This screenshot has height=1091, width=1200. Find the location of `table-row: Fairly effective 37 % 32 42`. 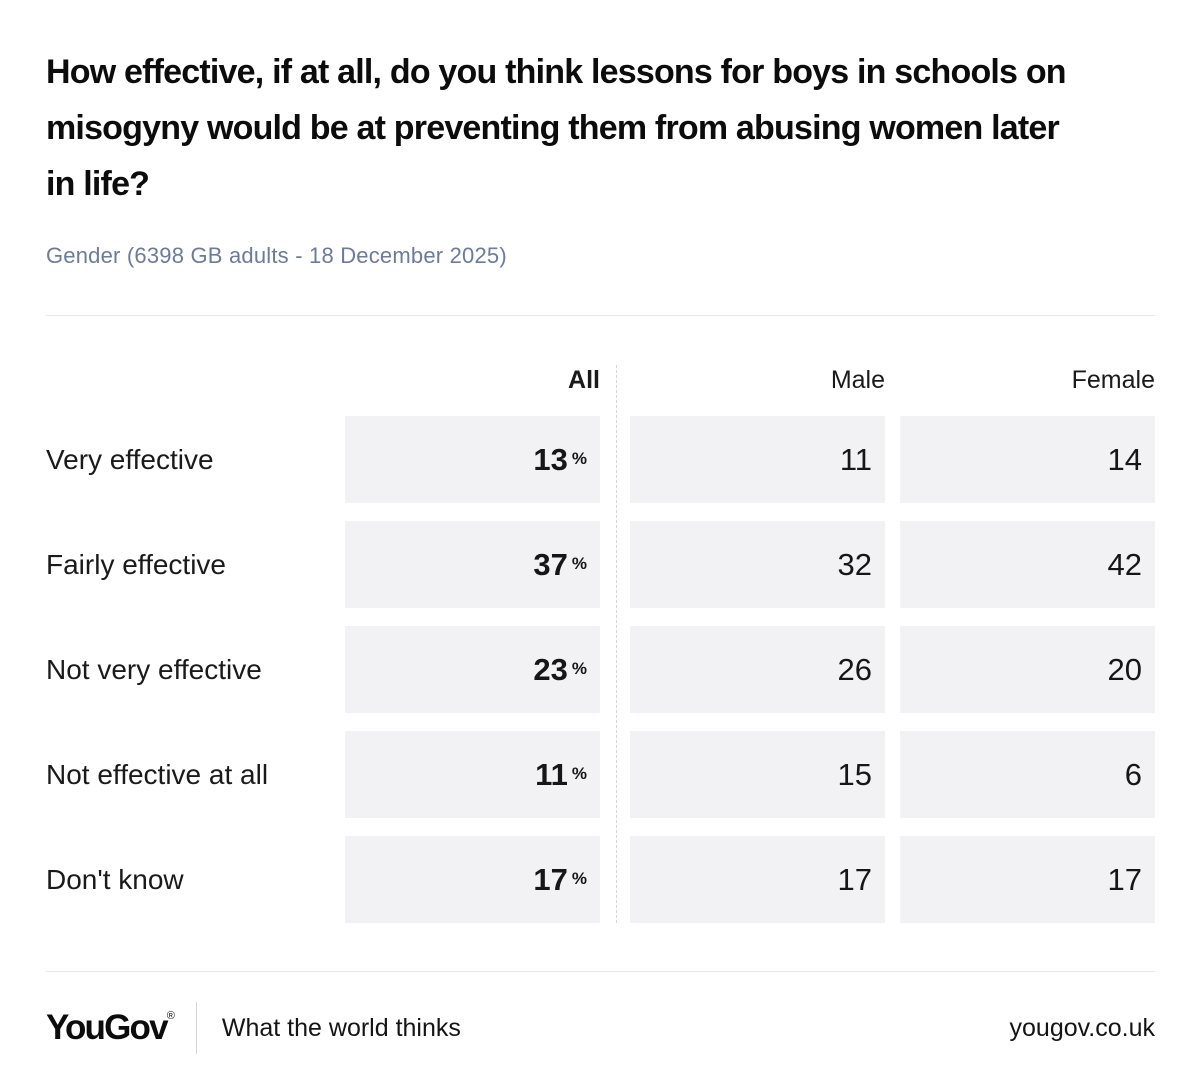

table-row: Fairly effective 37 % 32 42 is located at coordinates (600, 564).